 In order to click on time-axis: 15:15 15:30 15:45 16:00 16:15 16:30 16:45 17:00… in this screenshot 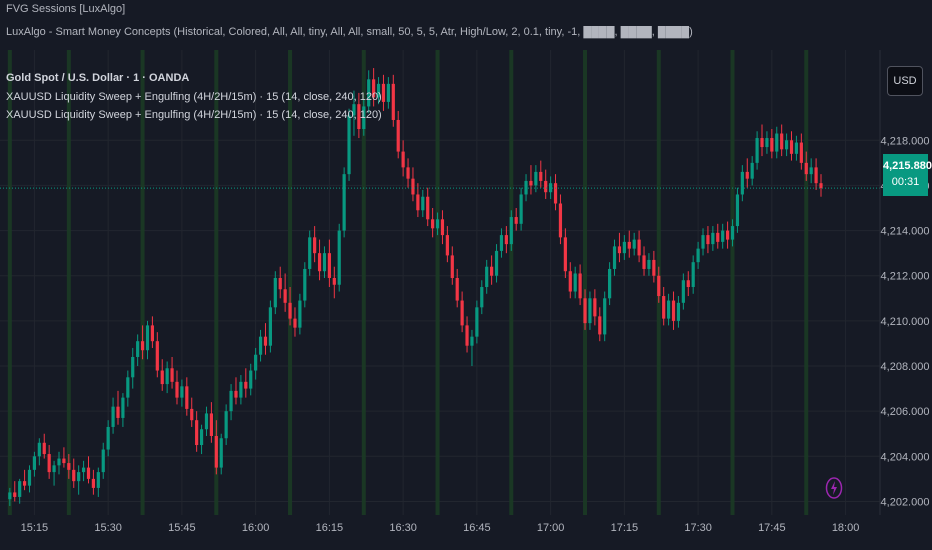, I will do `click(440, 528)`.